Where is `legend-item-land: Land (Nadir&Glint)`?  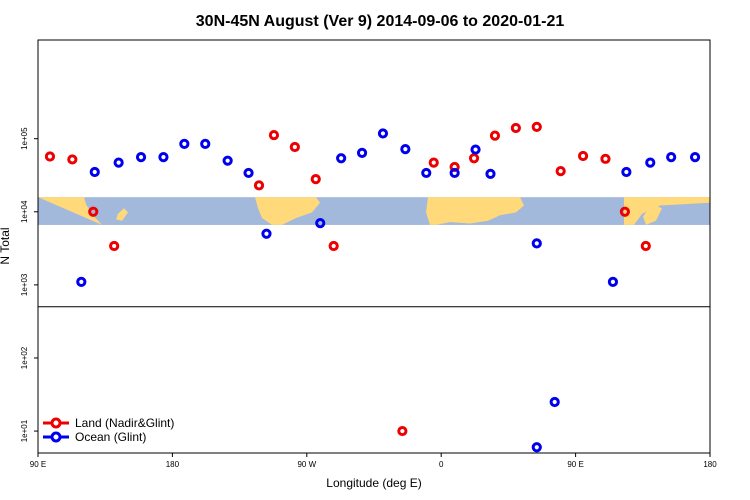
legend-item-land: Land (Nadir&Glint) is located at coordinates (108, 423).